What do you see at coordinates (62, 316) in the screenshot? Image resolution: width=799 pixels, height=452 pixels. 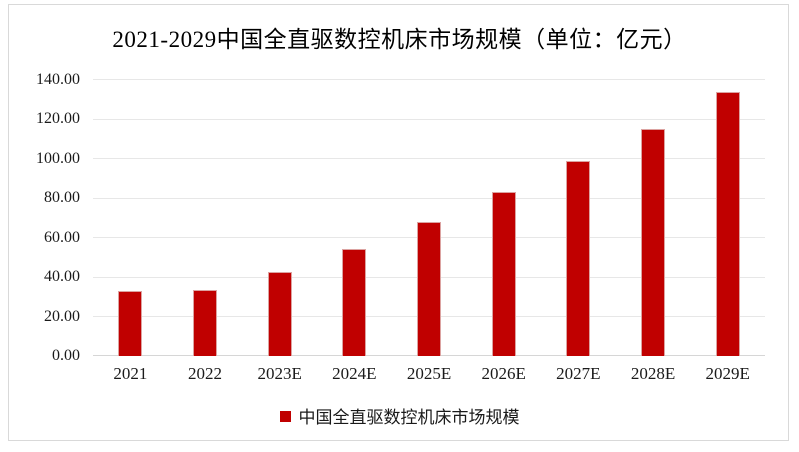 I see `y-axis-tick-label: 20.00` at bounding box center [62, 316].